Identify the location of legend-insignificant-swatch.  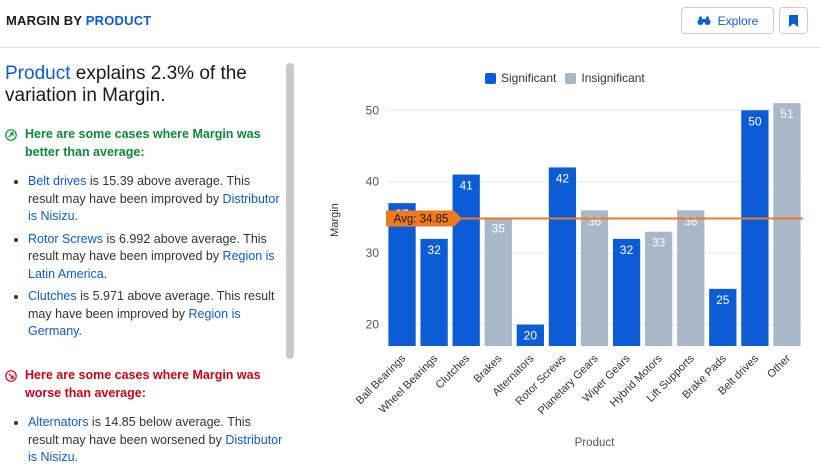
(571, 78).